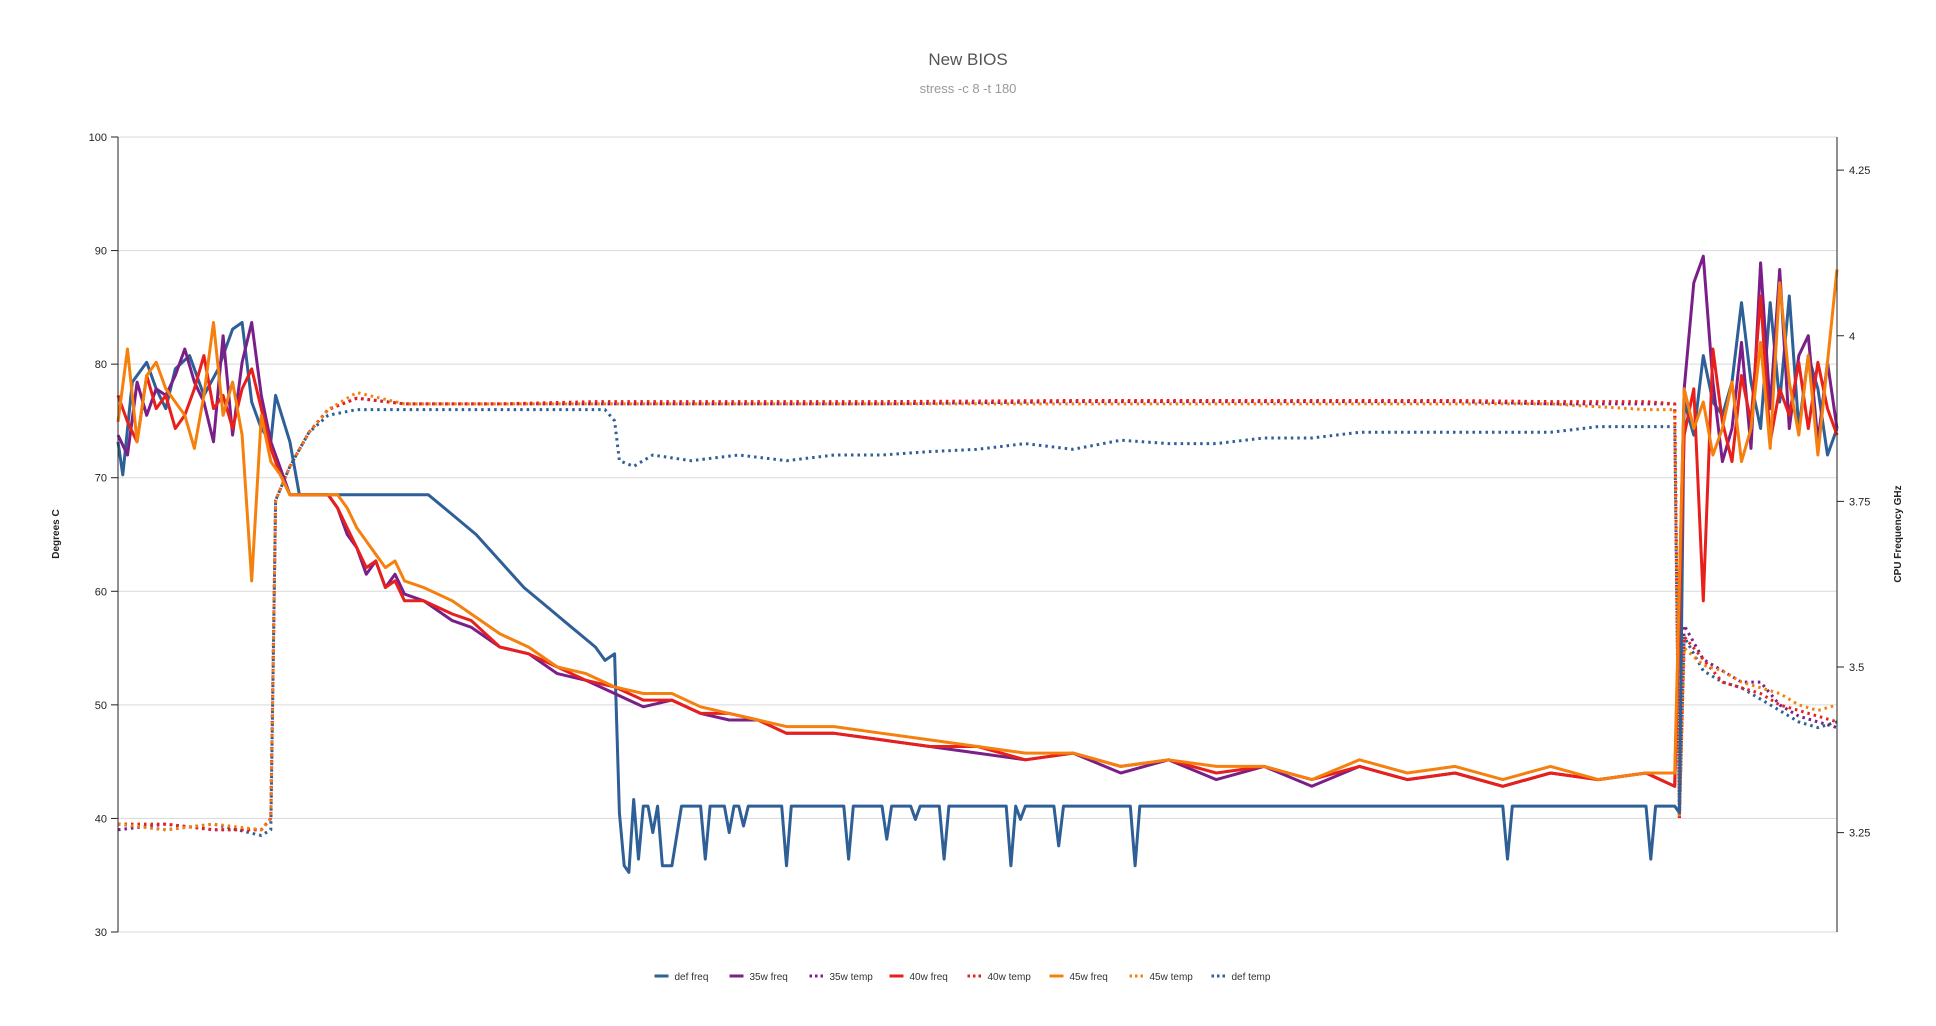  Describe the element at coordinates (1859, 834) in the screenshot. I see `right-tick-label-0: 3.25` at that location.